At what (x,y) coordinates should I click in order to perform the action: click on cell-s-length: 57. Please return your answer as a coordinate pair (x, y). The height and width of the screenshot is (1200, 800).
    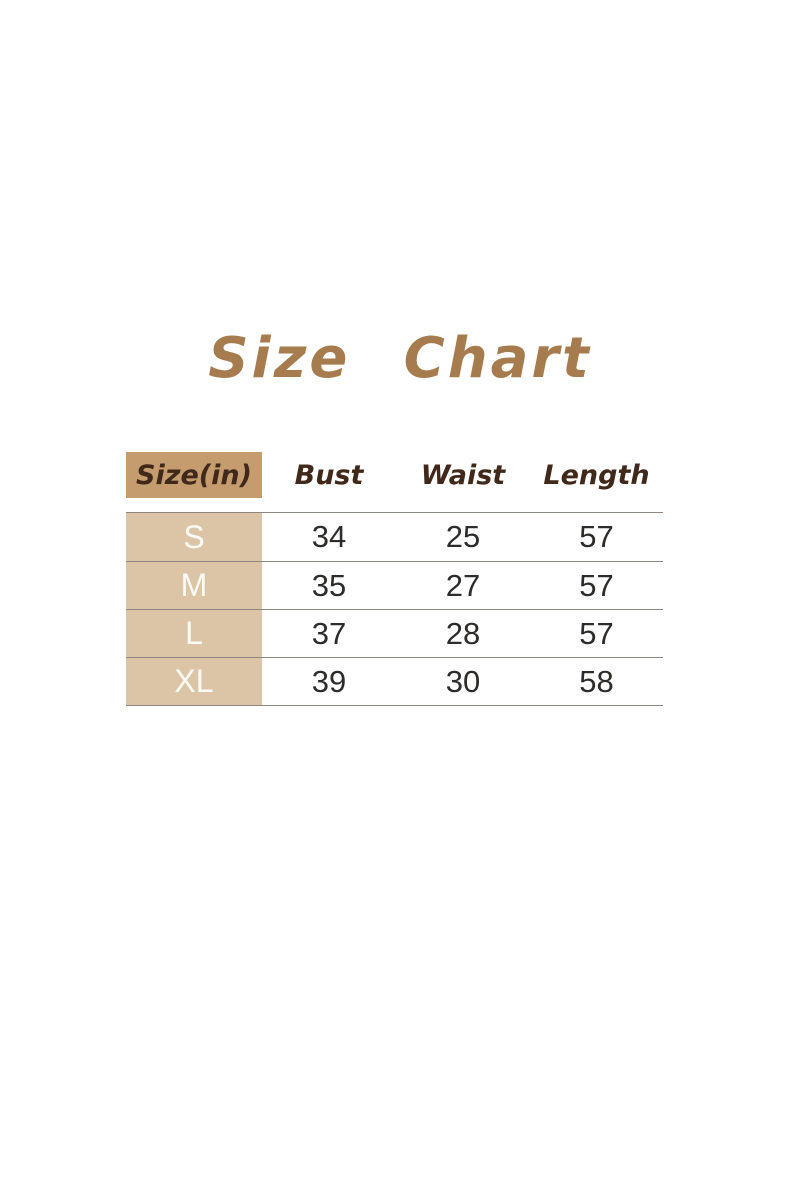
    Looking at the image, I should click on (596, 537).